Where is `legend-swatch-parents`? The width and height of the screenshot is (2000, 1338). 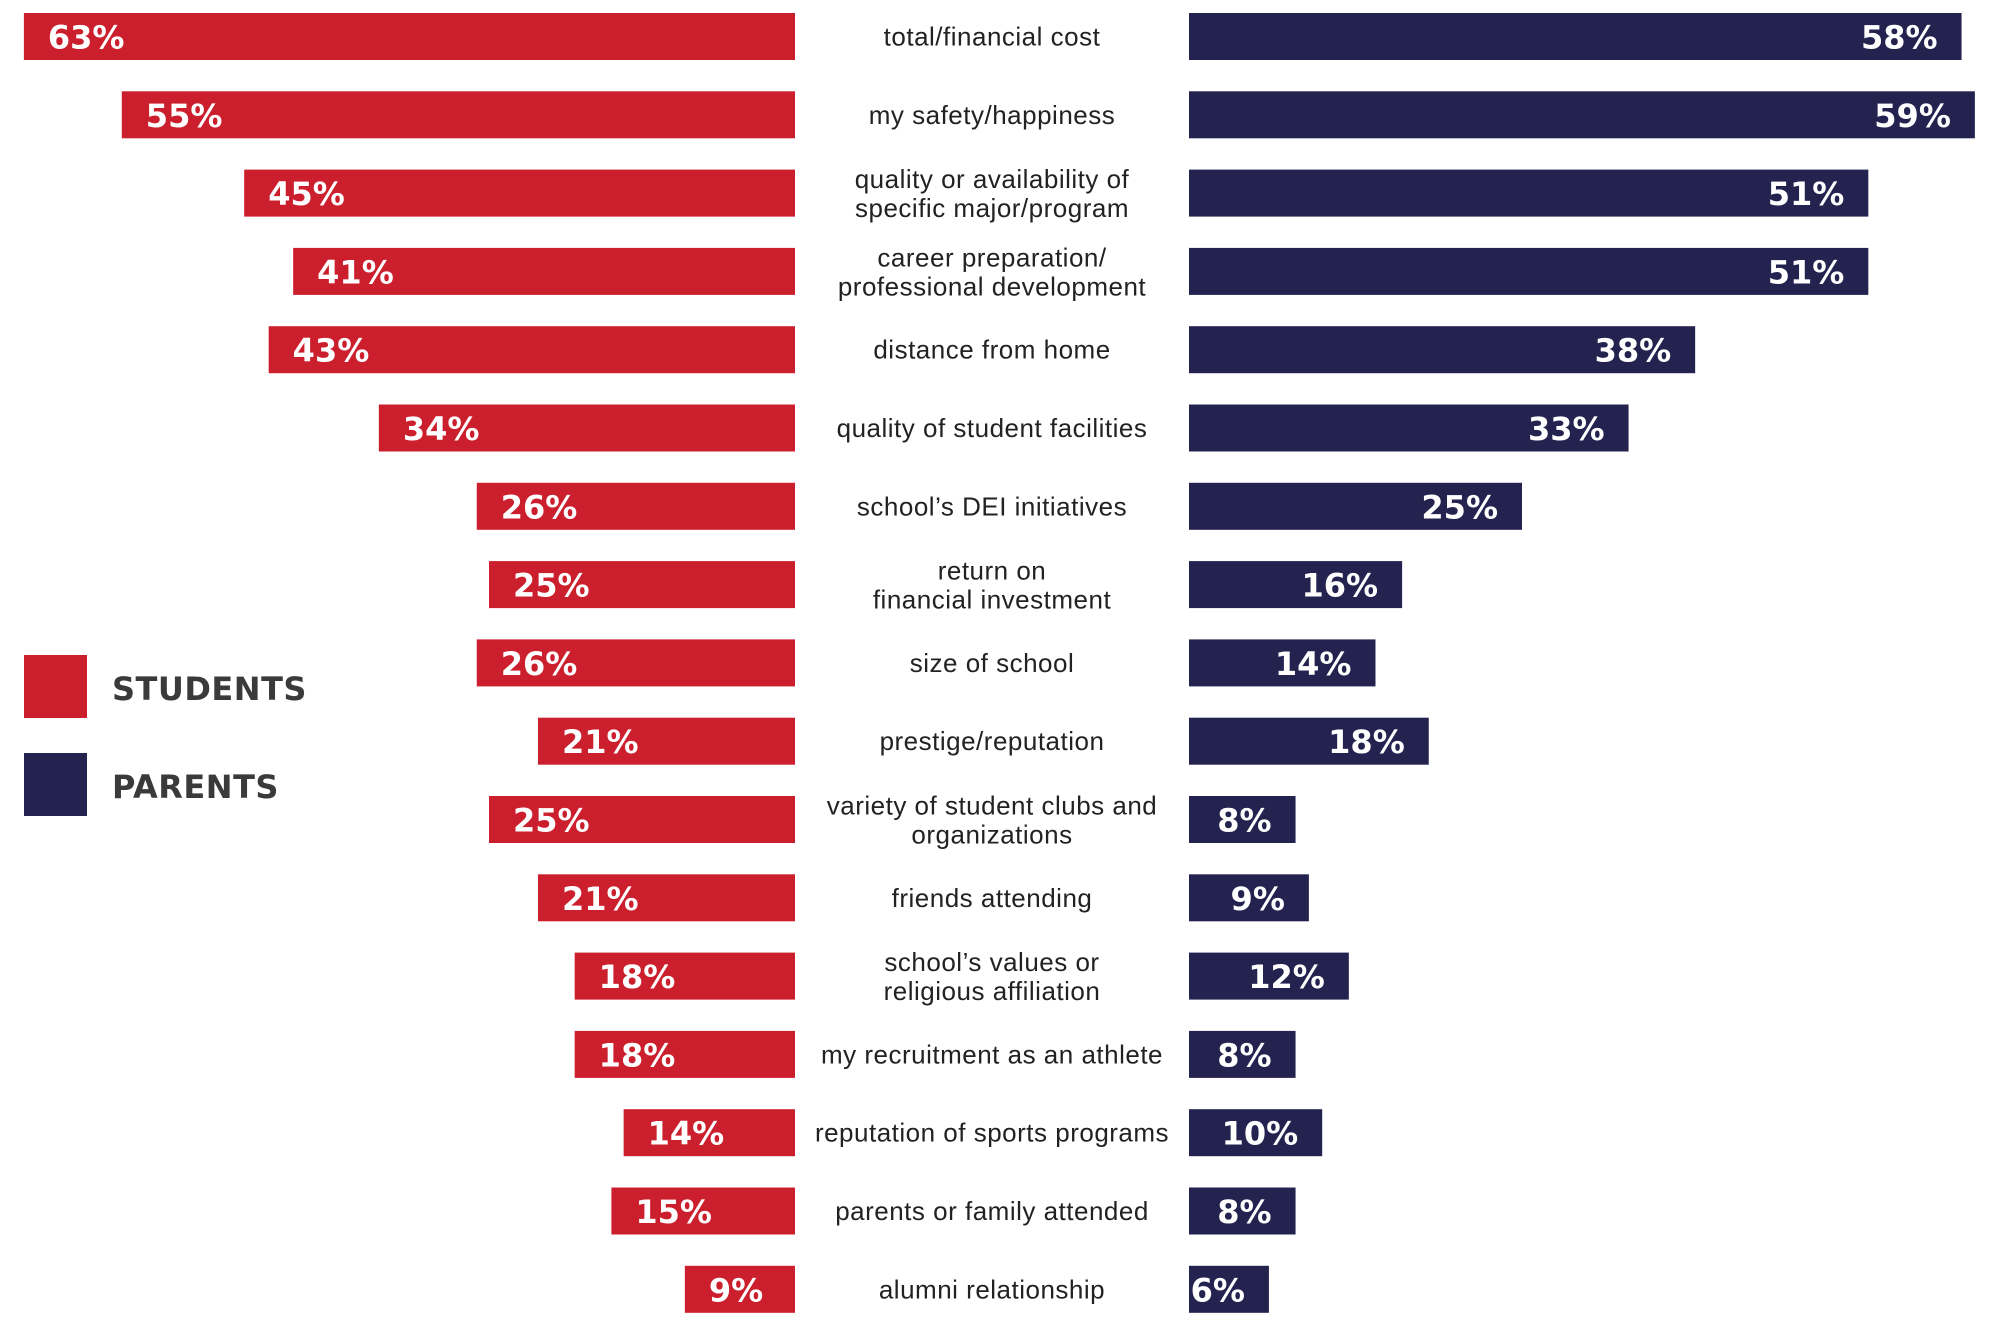
legend-swatch-parents is located at coordinates (55, 784).